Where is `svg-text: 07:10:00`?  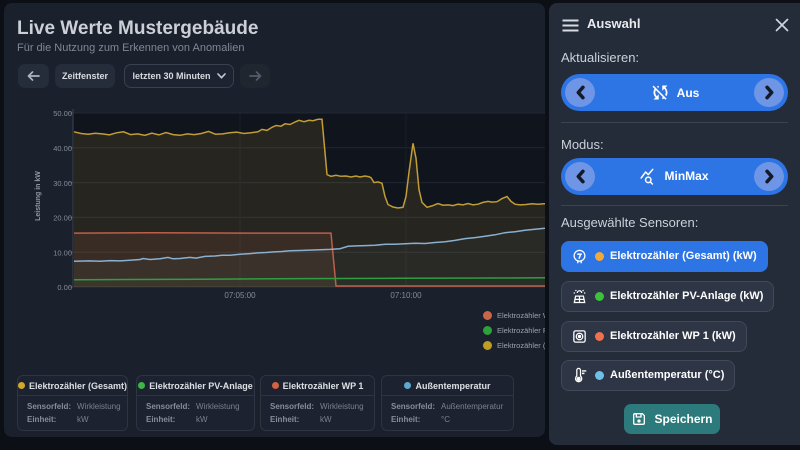 svg-text: 07:10:00 is located at coordinates (406, 295).